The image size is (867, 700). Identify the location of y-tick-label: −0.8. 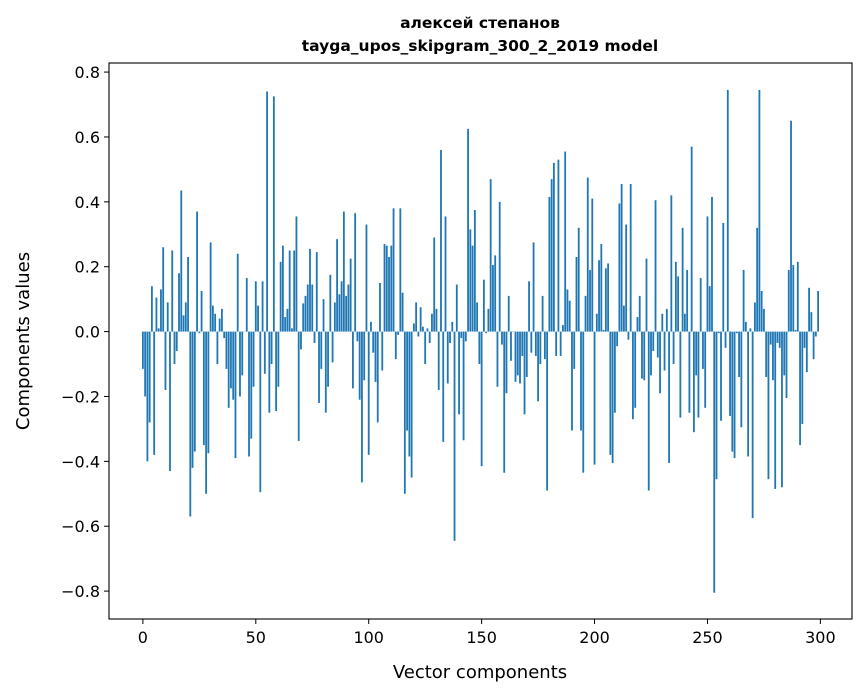
(80, 591).